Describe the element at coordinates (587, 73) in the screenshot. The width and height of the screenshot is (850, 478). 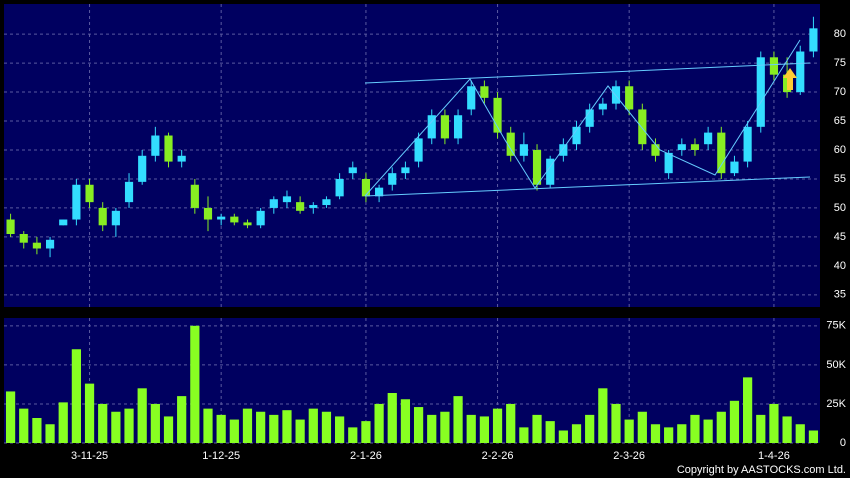
I see `channel-upper` at that location.